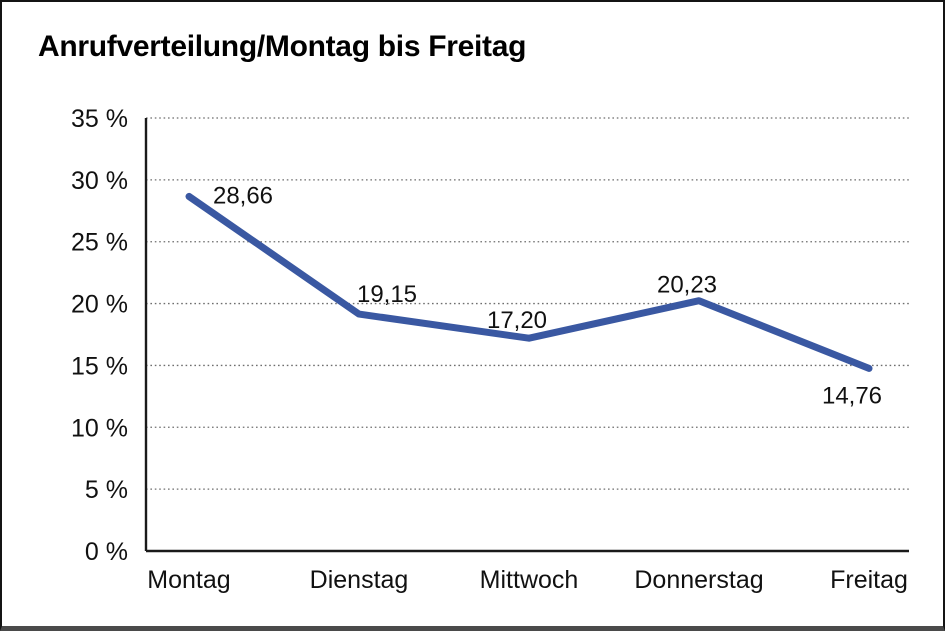 The height and width of the screenshot is (631, 945). What do you see at coordinates (99, 243) in the screenshot?
I see `y-tick-label: 25 %` at bounding box center [99, 243].